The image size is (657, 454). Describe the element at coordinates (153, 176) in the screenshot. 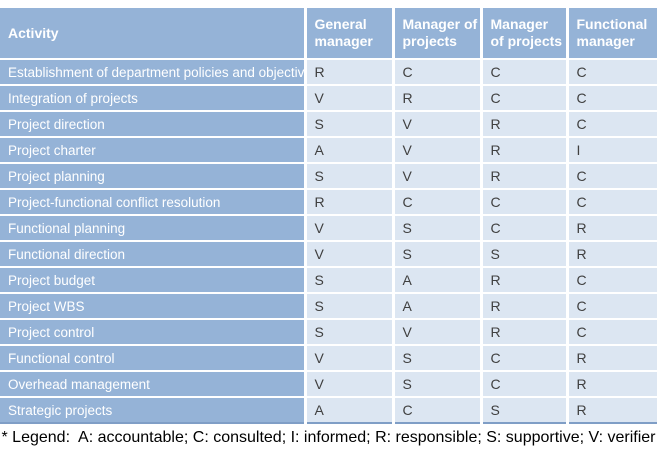

I see `activity-cell: Project planning` at that location.